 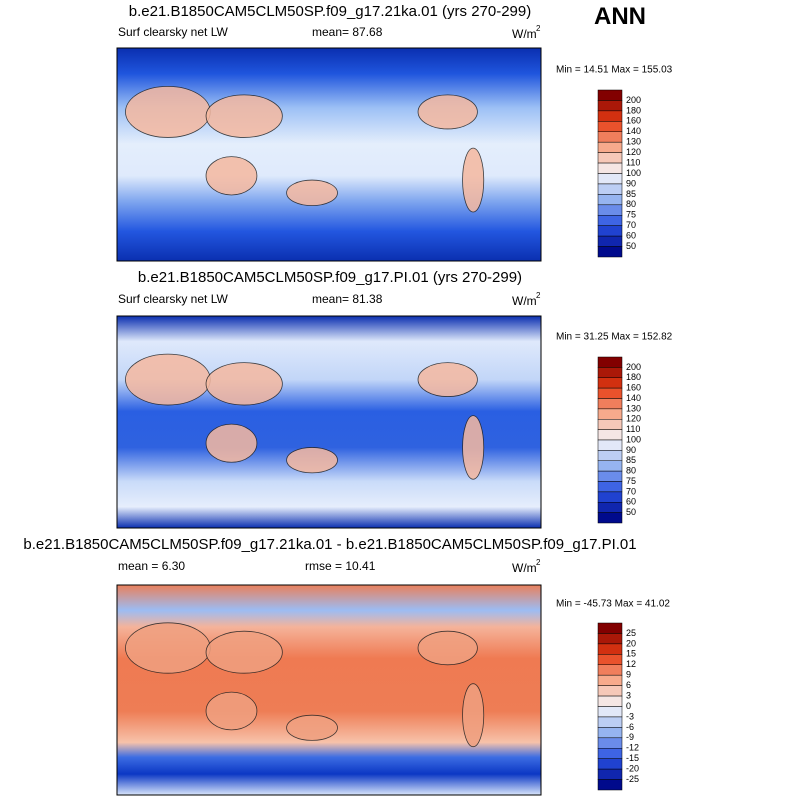 What do you see at coordinates (628, 685) in the screenshot?
I see `colorbar-label: 6` at bounding box center [628, 685].